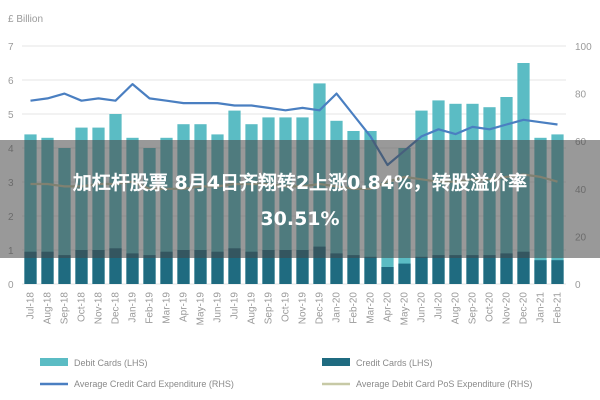 This screenshot has width=600, height=400. I want to click on x-axis-tick-label: Dec-19, so click(320, 308).